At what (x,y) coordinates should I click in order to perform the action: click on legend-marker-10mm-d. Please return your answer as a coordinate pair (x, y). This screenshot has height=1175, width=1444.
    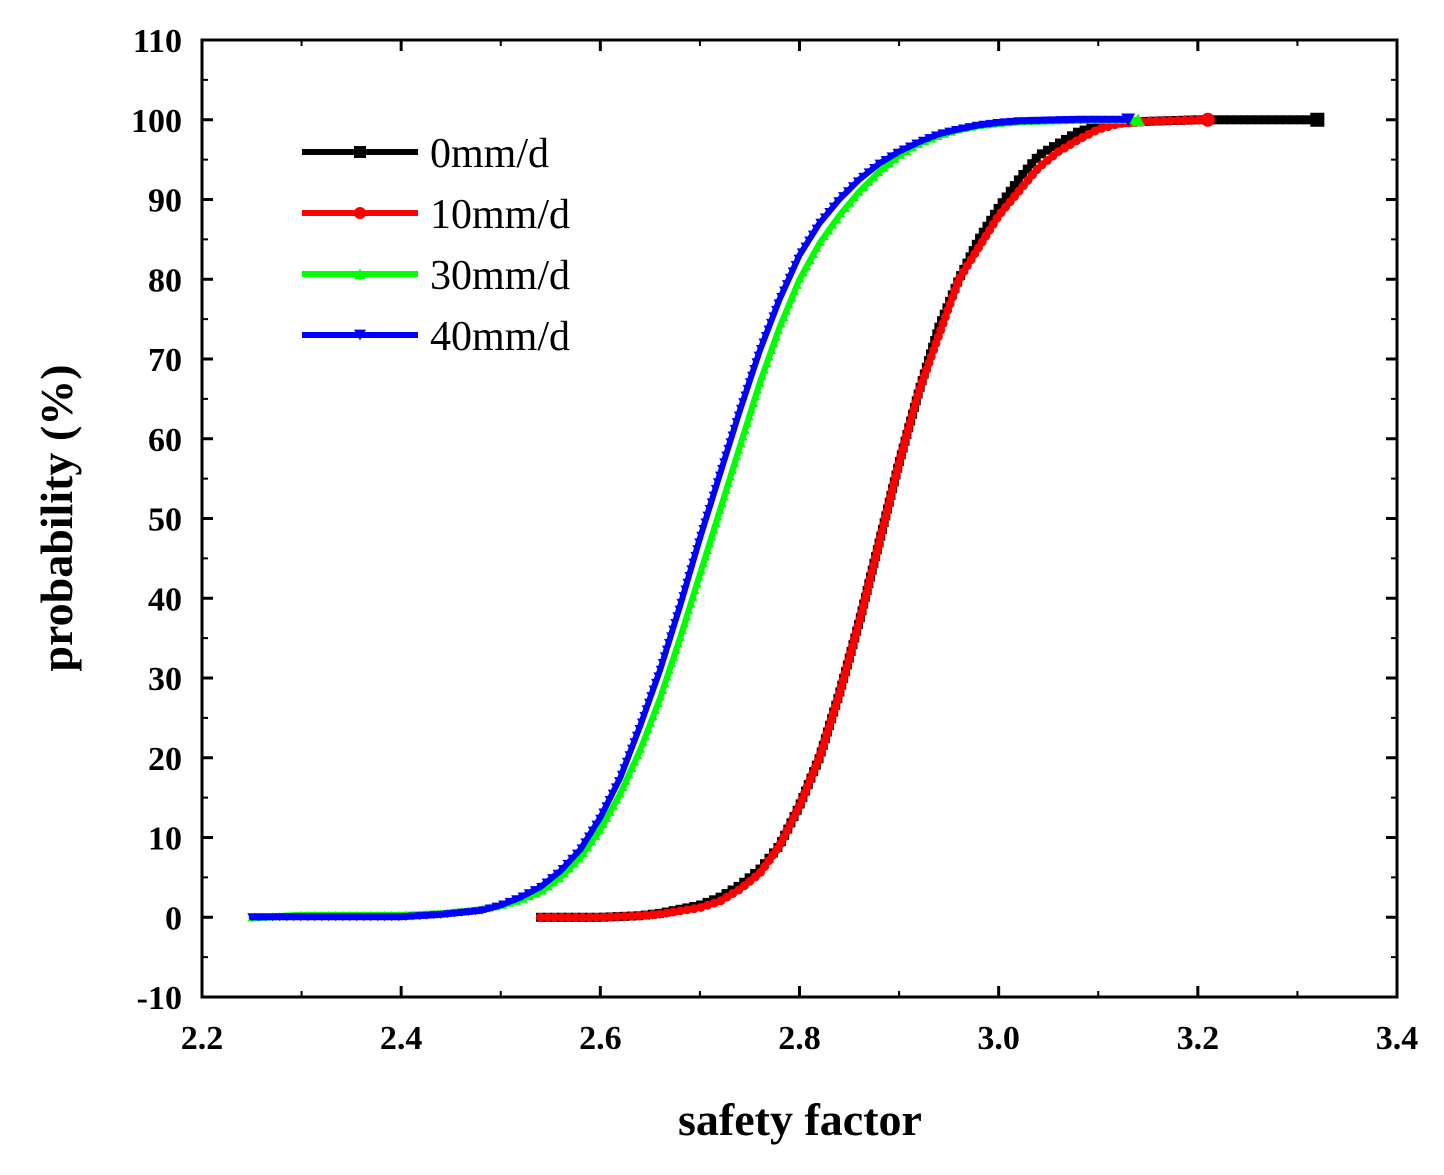
    Looking at the image, I should click on (360, 213).